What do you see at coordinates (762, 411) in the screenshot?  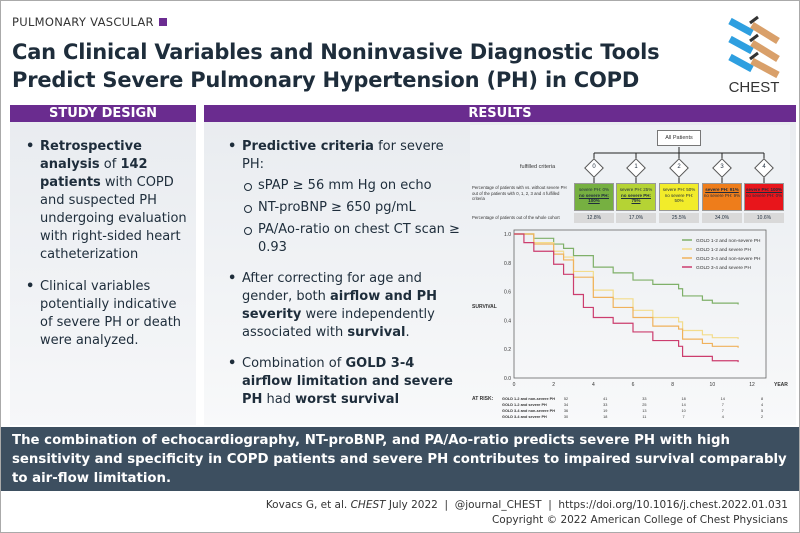 I see `at-risk-value: 5` at bounding box center [762, 411].